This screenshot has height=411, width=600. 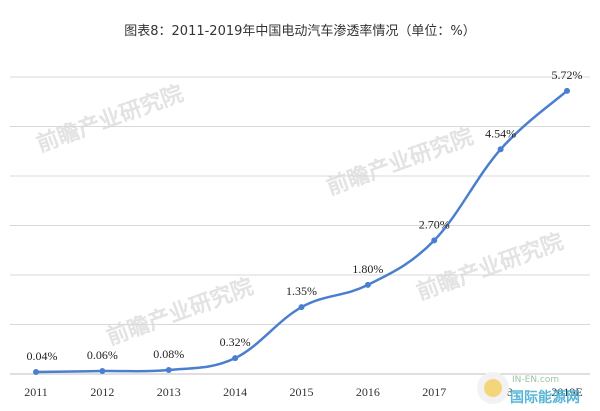 What do you see at coordinates (235, 342) in the screenshot?
I see `data-label: 0.32%` at bounding box center [235, 342].